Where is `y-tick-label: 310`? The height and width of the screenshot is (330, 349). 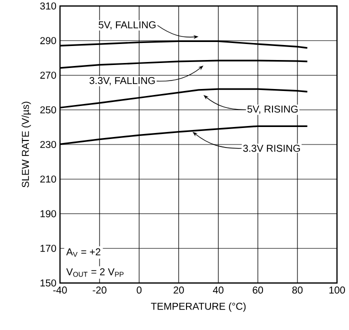
y-tick-label: 310 is located at coordinates (48, 6).